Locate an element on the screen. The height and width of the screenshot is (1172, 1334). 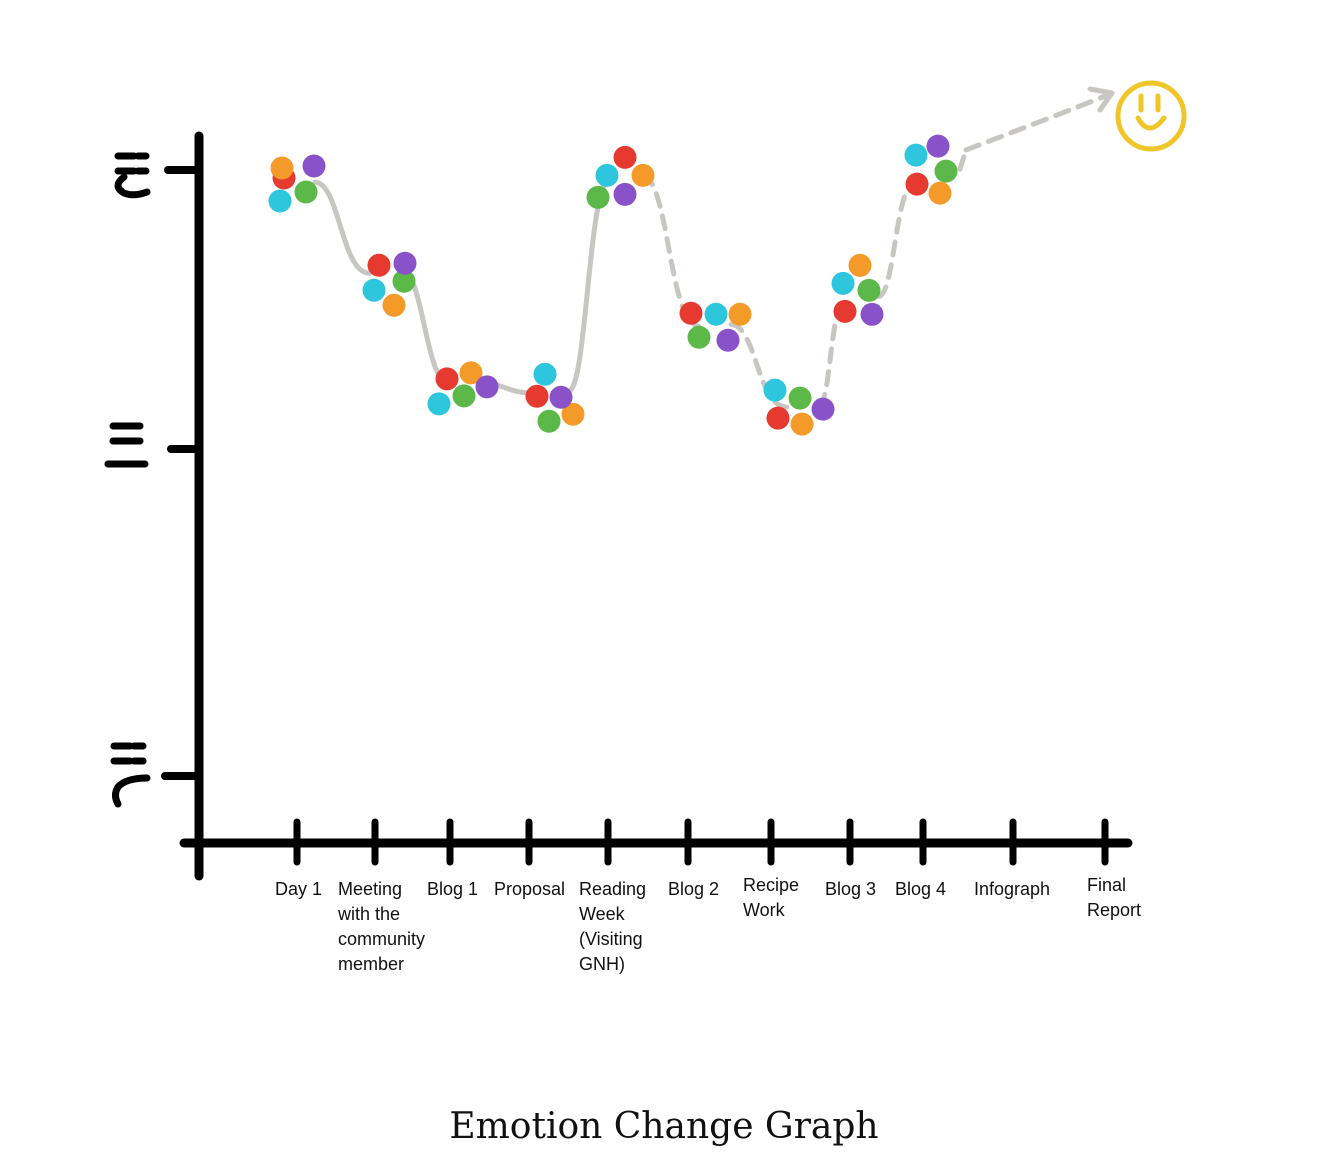
happy-face-icon is located at coordinates (132, 175).